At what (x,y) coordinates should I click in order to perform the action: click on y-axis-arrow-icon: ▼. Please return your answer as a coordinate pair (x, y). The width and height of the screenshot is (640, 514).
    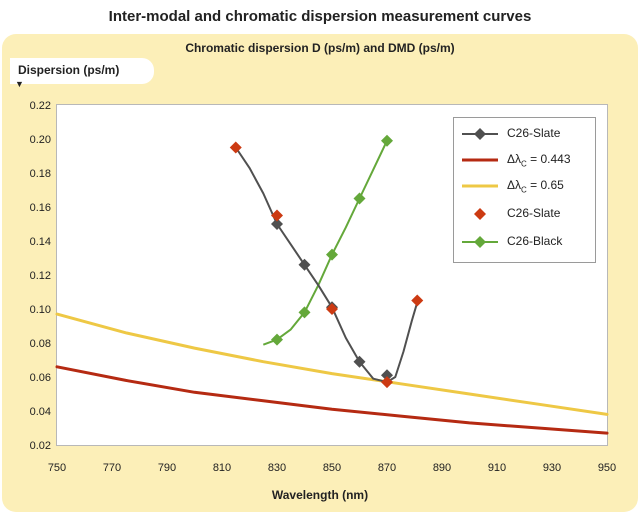
    Looking at the image, I should click on (19, 84).